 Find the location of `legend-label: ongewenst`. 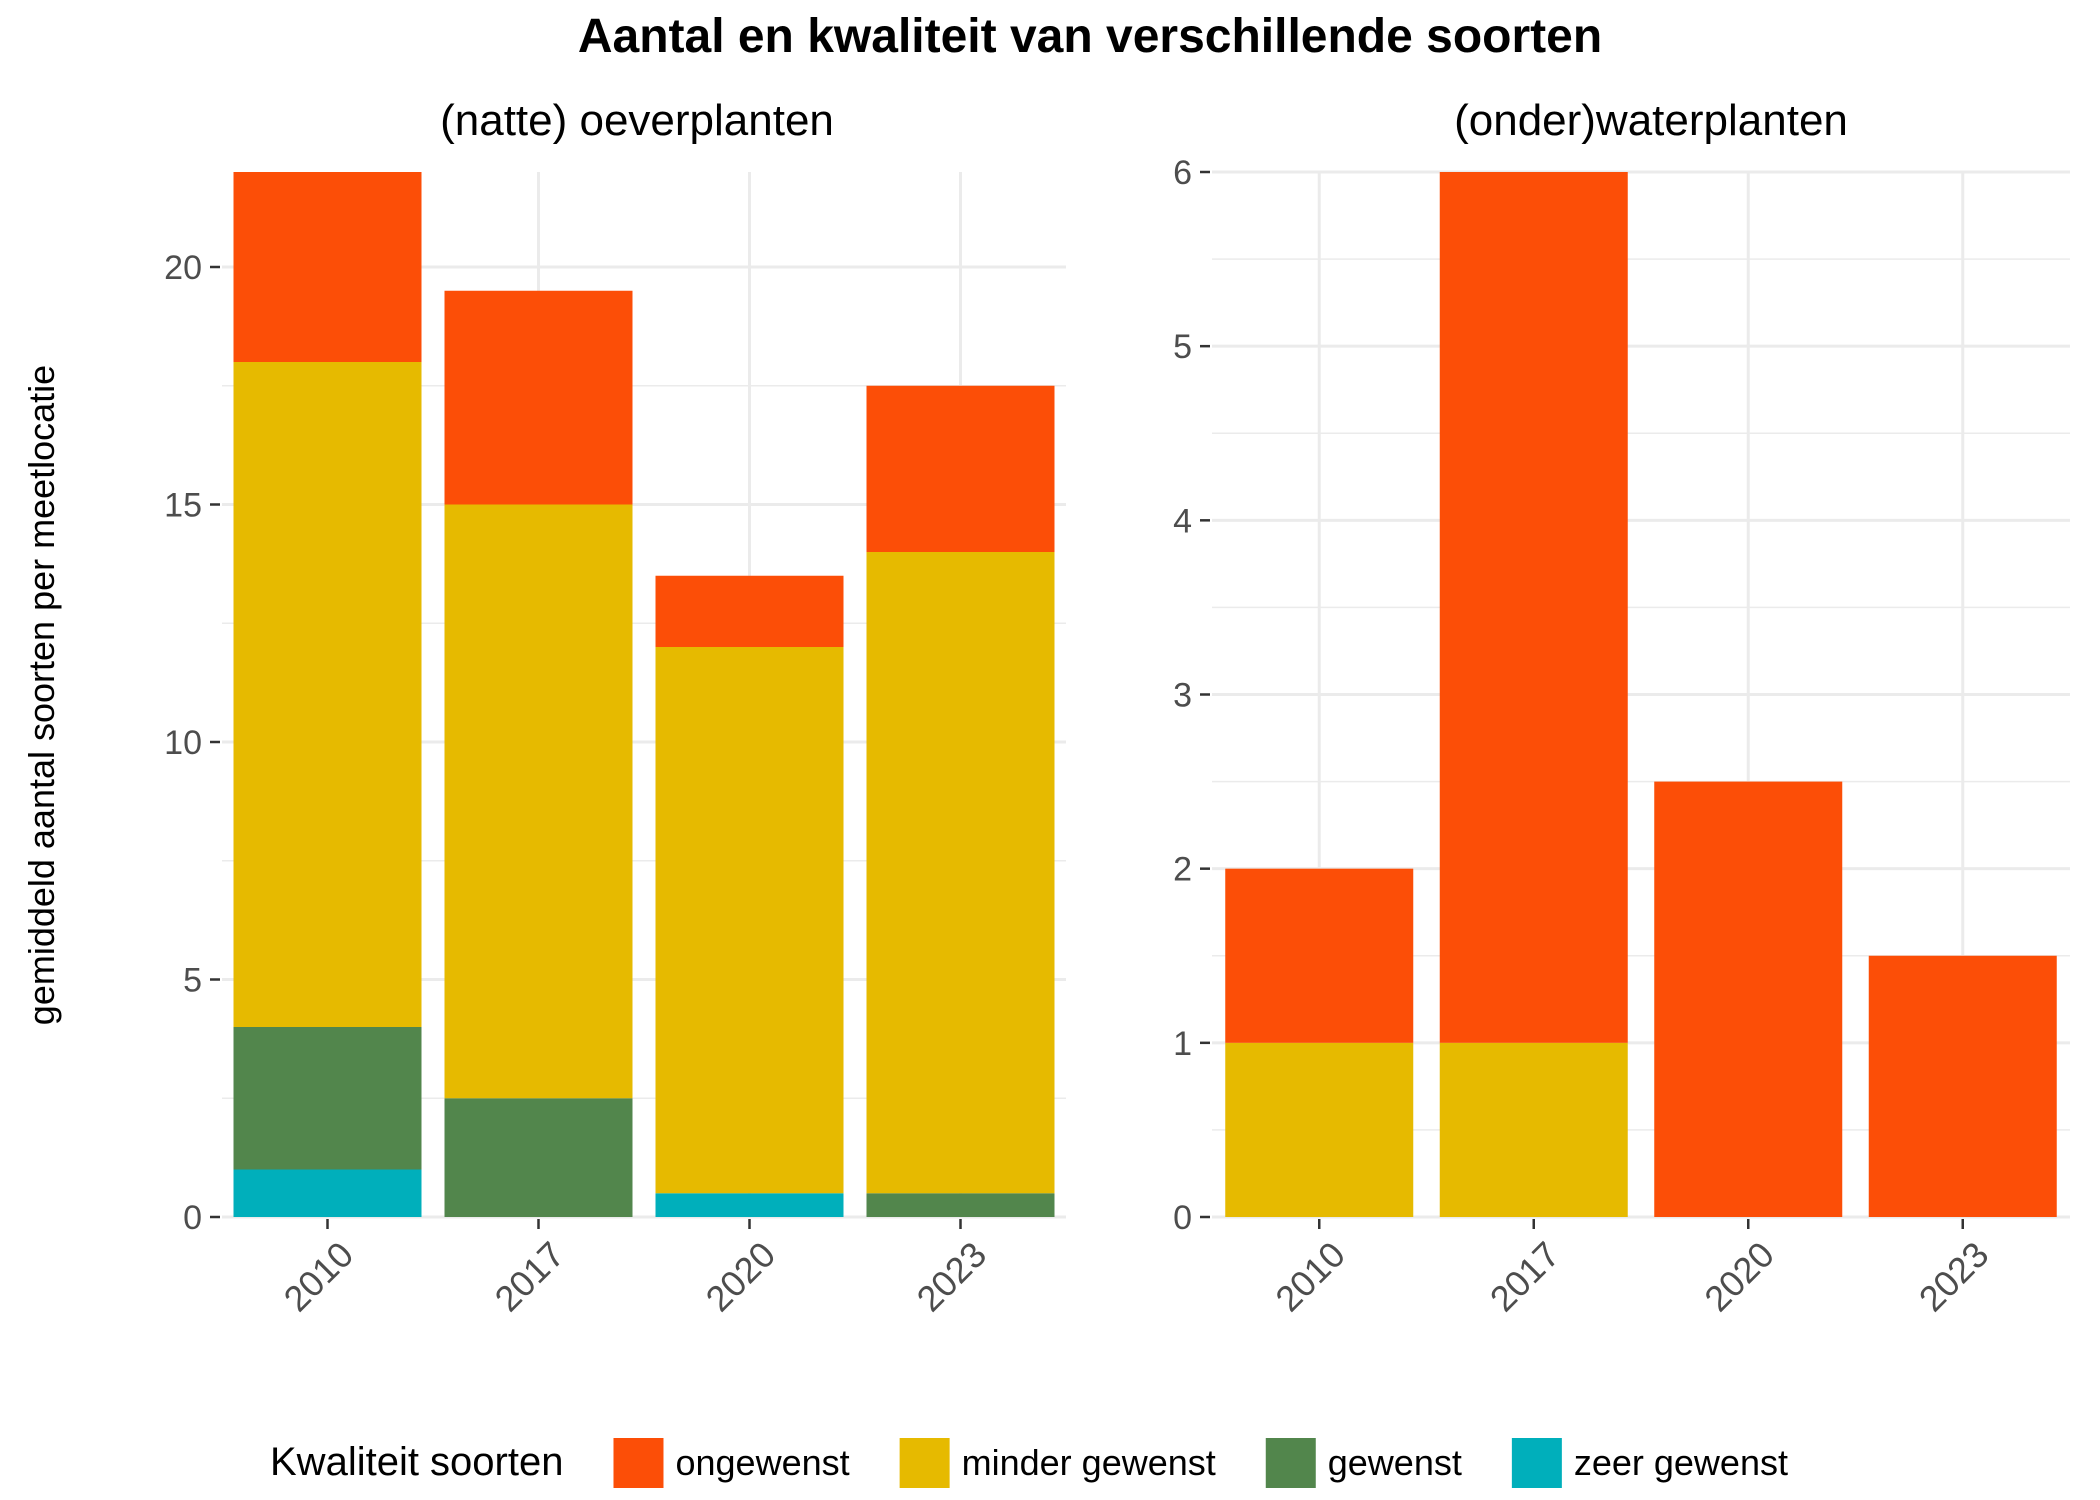

legend-label: ongewenst is located at coordinates (762, 1462).